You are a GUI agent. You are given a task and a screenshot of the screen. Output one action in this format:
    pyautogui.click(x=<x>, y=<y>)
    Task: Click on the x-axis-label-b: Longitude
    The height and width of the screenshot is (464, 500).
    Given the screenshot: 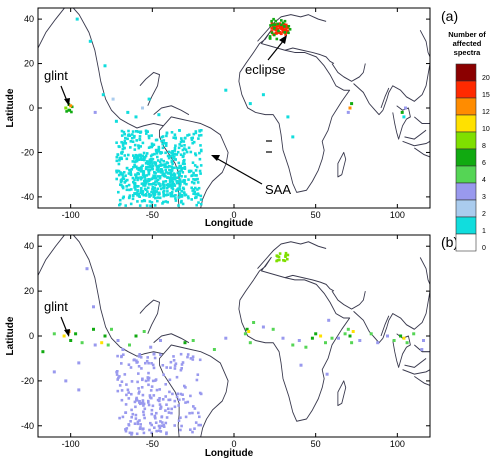 What is the action you would take?
    pyautogui.click(x=229, y=453)
    